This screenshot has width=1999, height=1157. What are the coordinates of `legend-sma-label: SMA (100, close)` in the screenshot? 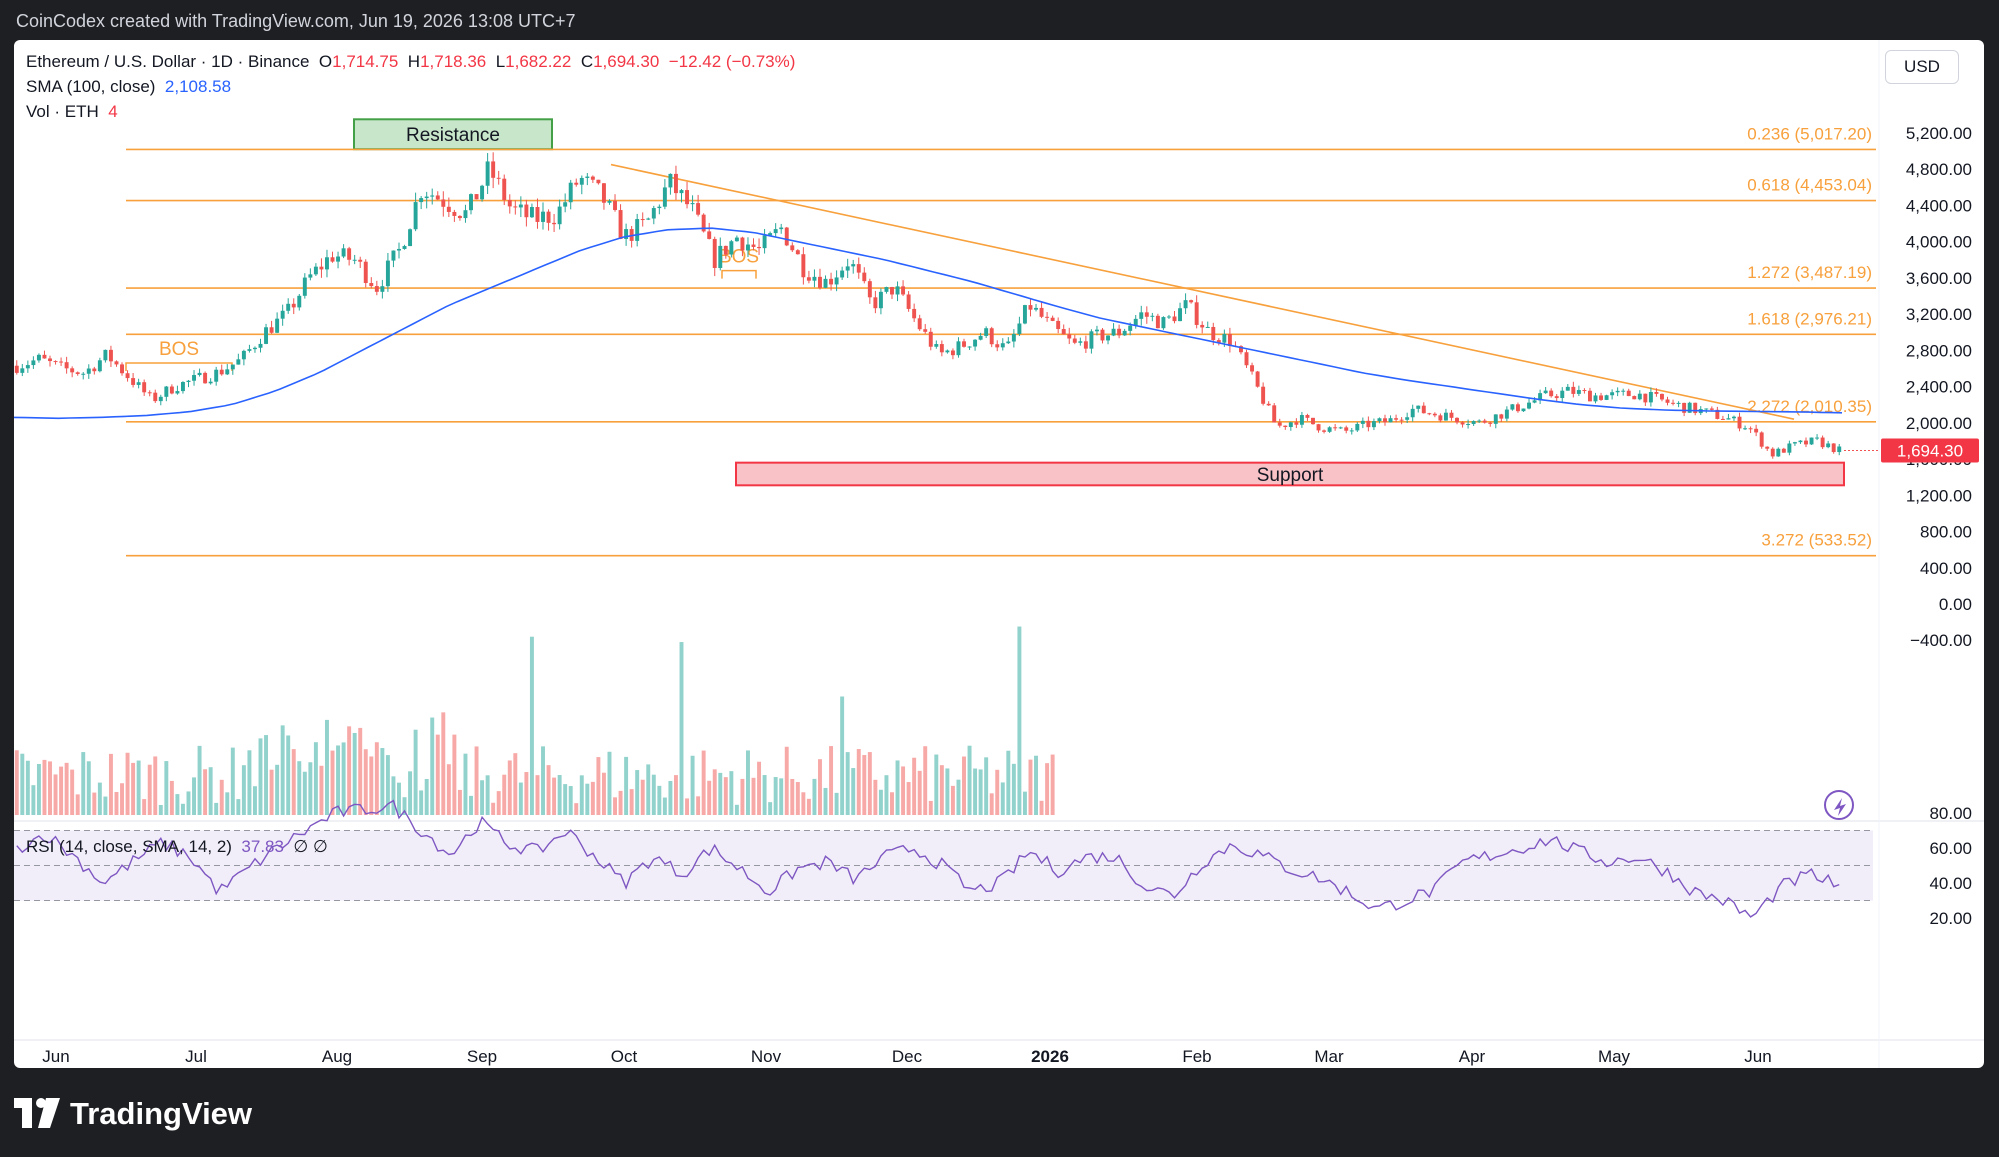 It's located at (91, 86).